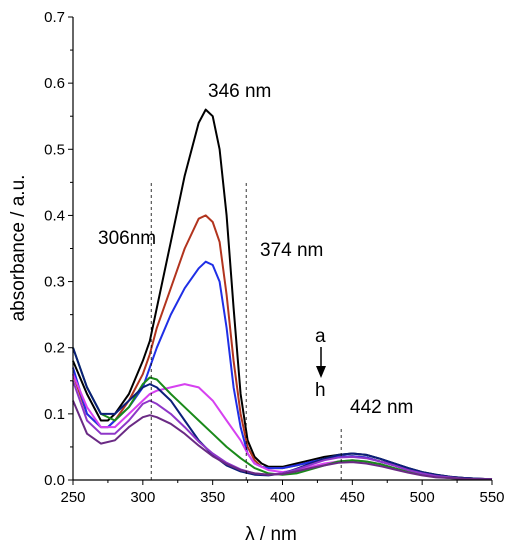 Image resolution: width=513 pixels, height=550 pixels. I want to click on annotation-346nm: 346 nm, so click(239, 91).